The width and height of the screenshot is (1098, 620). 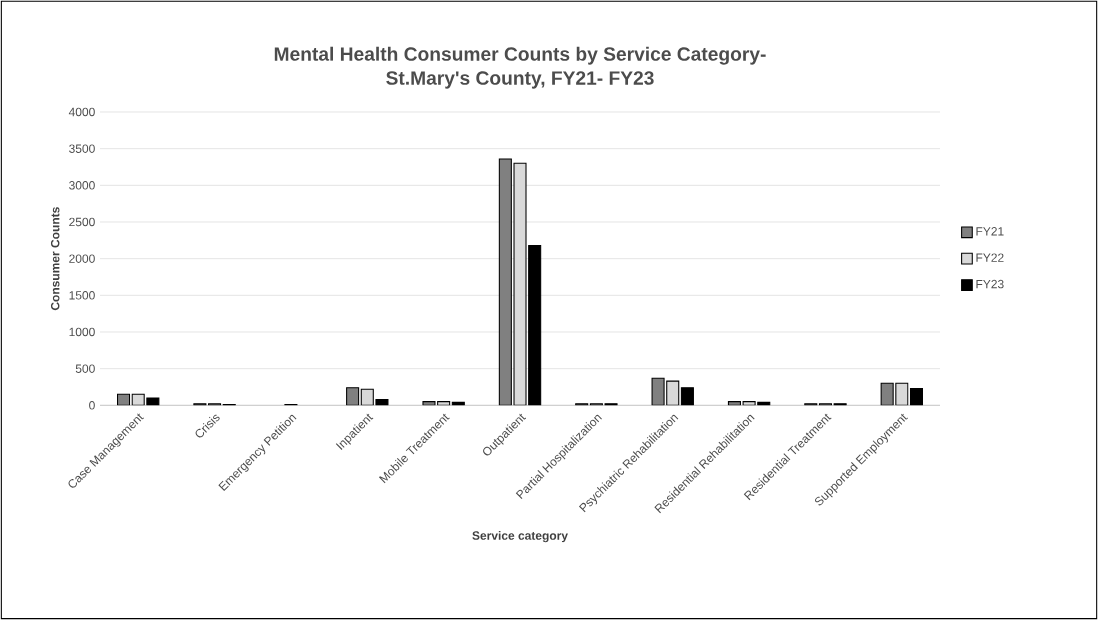 What do you see at coordinates (82, 148) in the screenshot?
I see `y-tick-label: 3500` at bounding box center [82, 148].